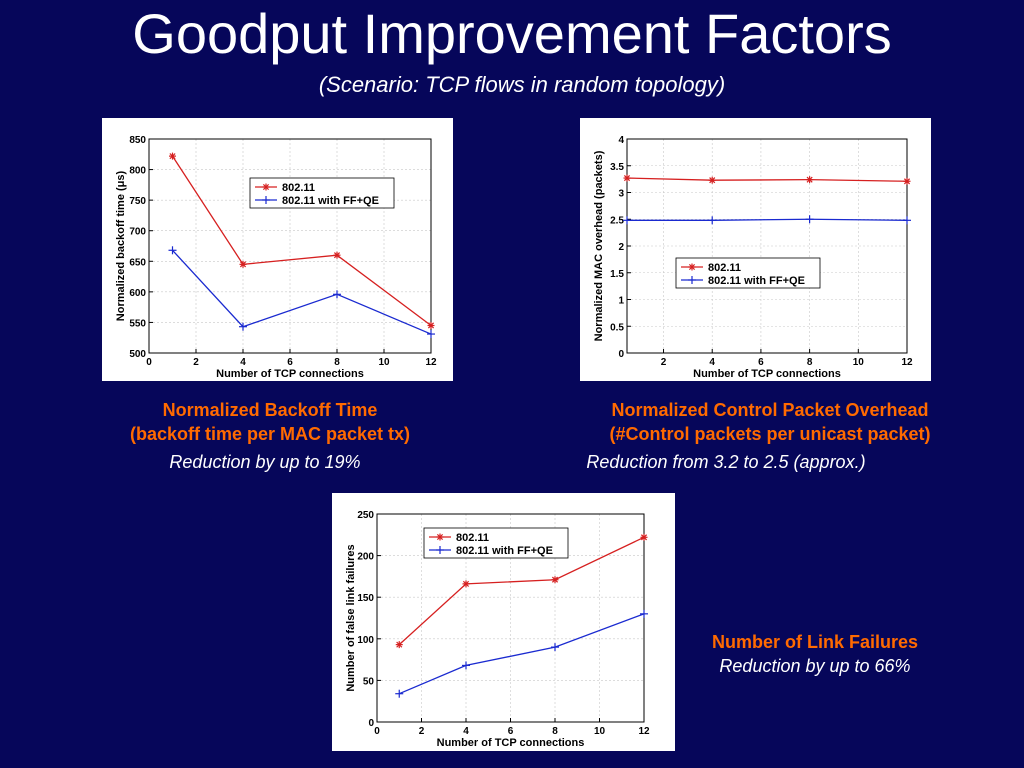 The height and width of the screenshot is (768, 1024). Describe the element at coordinates (137, 201) in the screenshot. I see `y-tick-label: 750` at that location.